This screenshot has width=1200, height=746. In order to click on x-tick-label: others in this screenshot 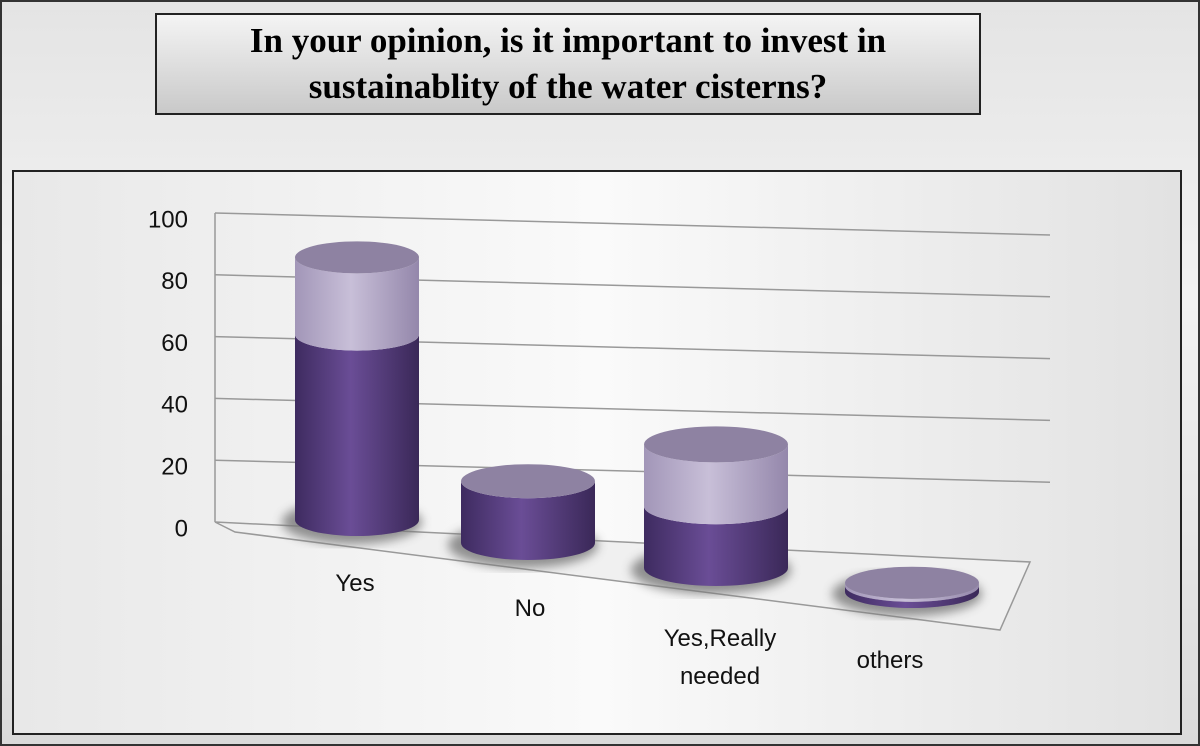, I will do `click(890, 660)`.